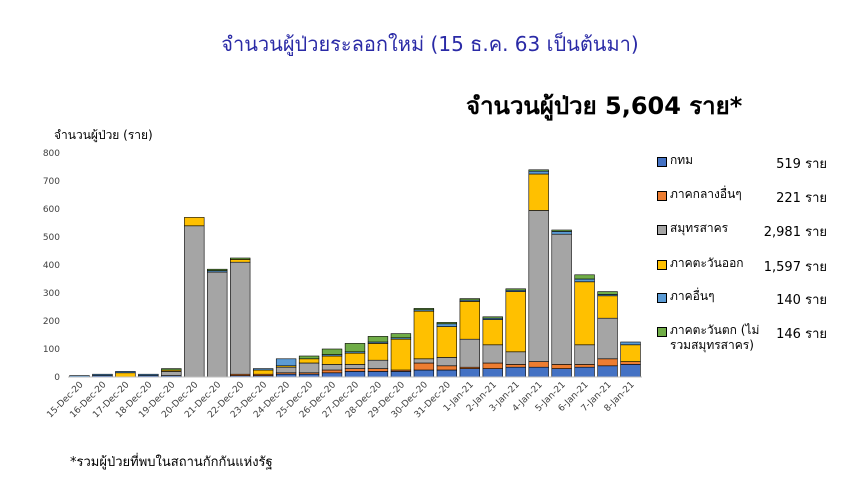 Image resolution: width=860 pixels, height=484 pixels. What do you see at coordinates (682, 160) in the screenshot?
I see `legend-label: กทม` at bounding box center [682, 160].